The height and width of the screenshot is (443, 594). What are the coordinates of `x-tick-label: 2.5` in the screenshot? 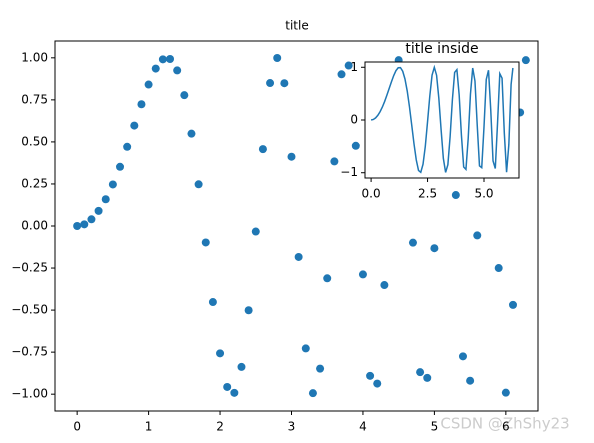 It's located at (427, 194).